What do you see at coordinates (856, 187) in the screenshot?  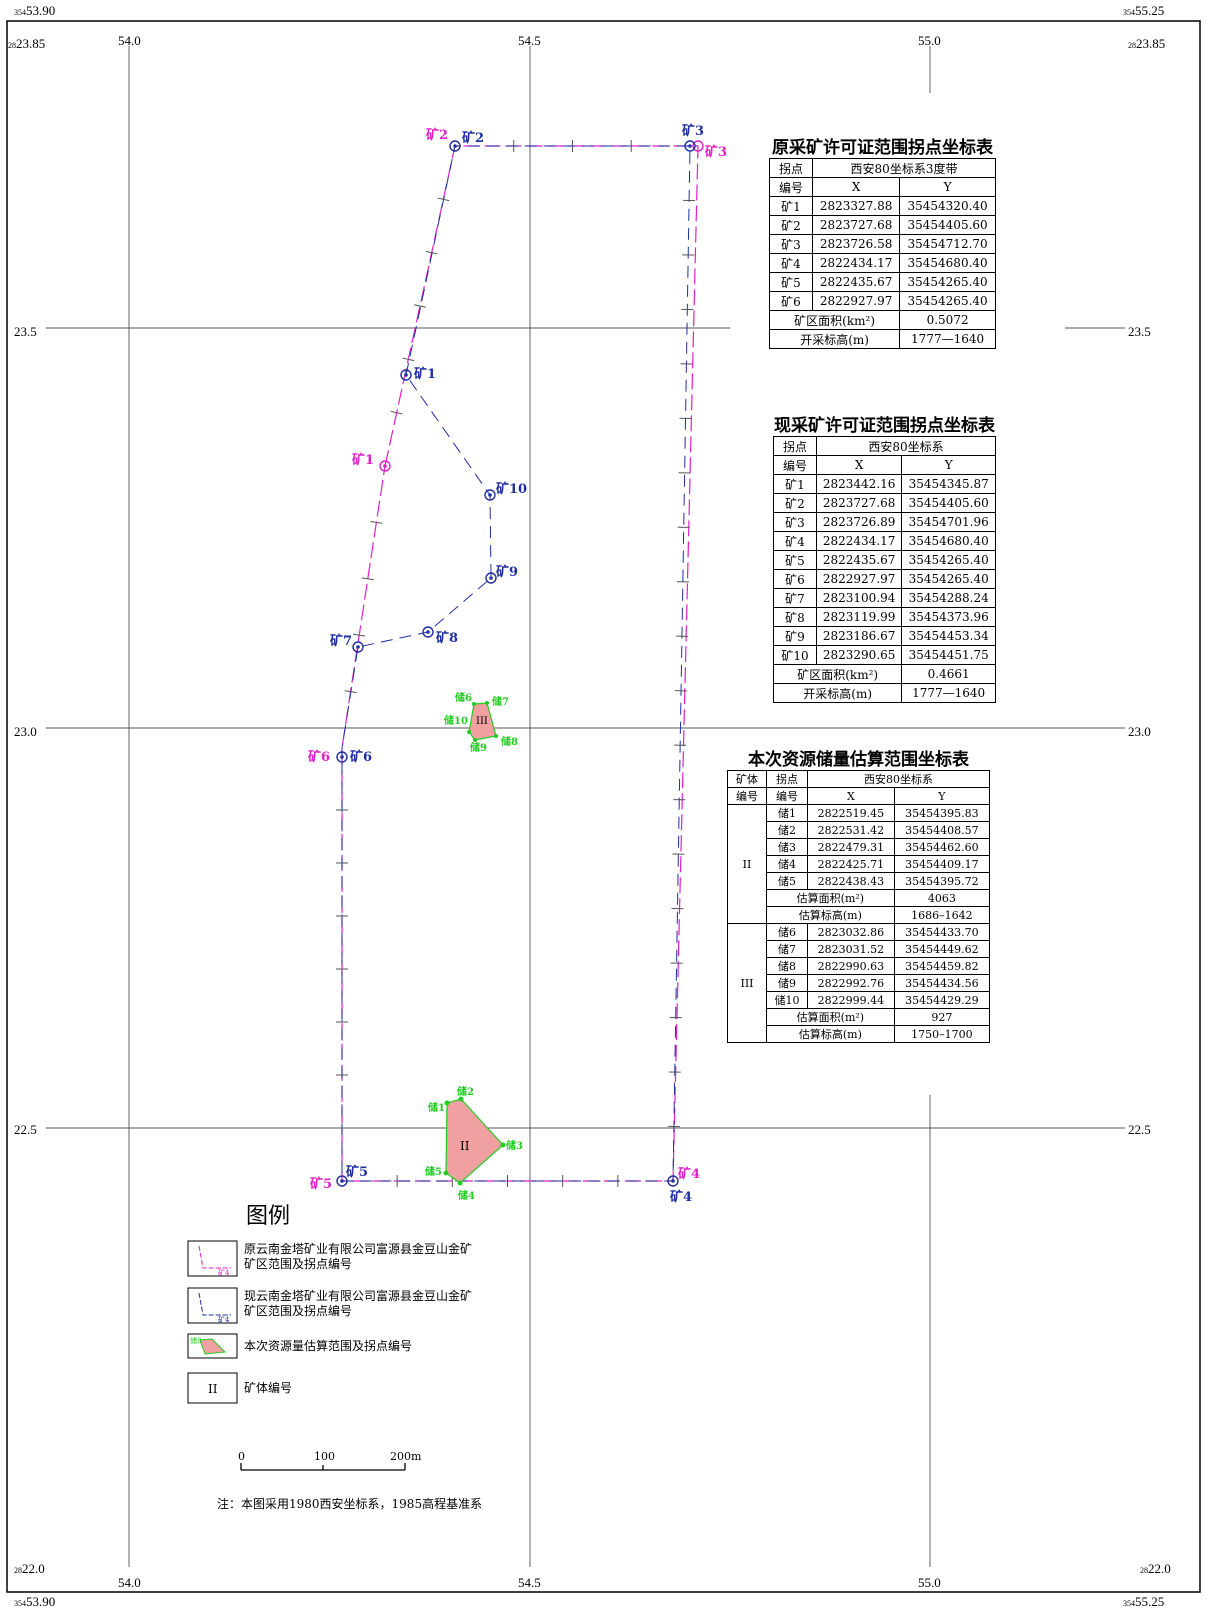 I see `table1-h-x: X` at bounding box center [856, 187].